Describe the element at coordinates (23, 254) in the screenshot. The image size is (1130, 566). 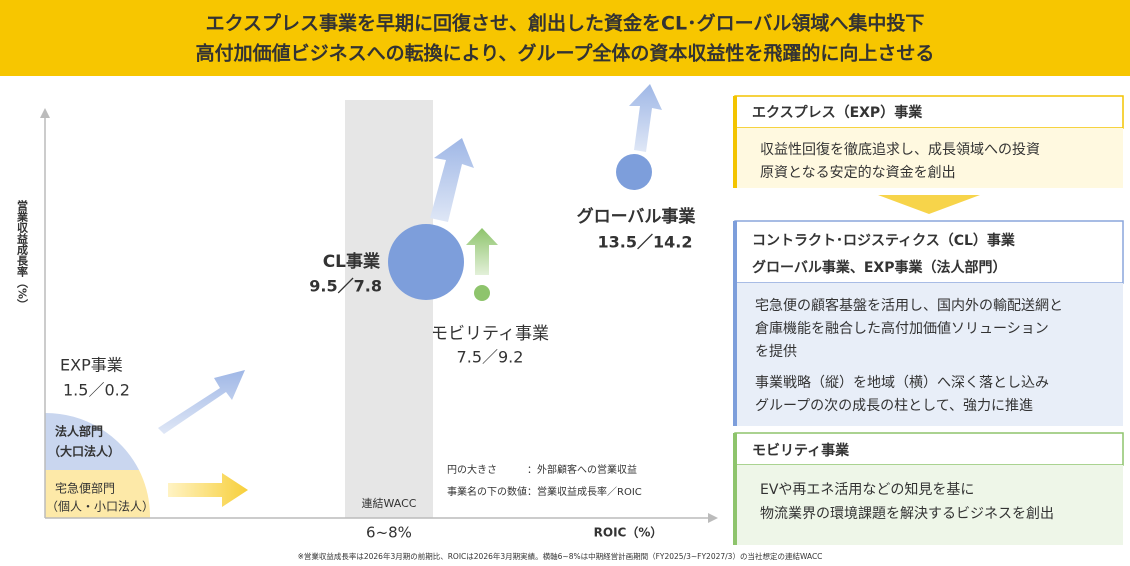
I see `y-axis-label: 営業収益成長率（%）` at that location.